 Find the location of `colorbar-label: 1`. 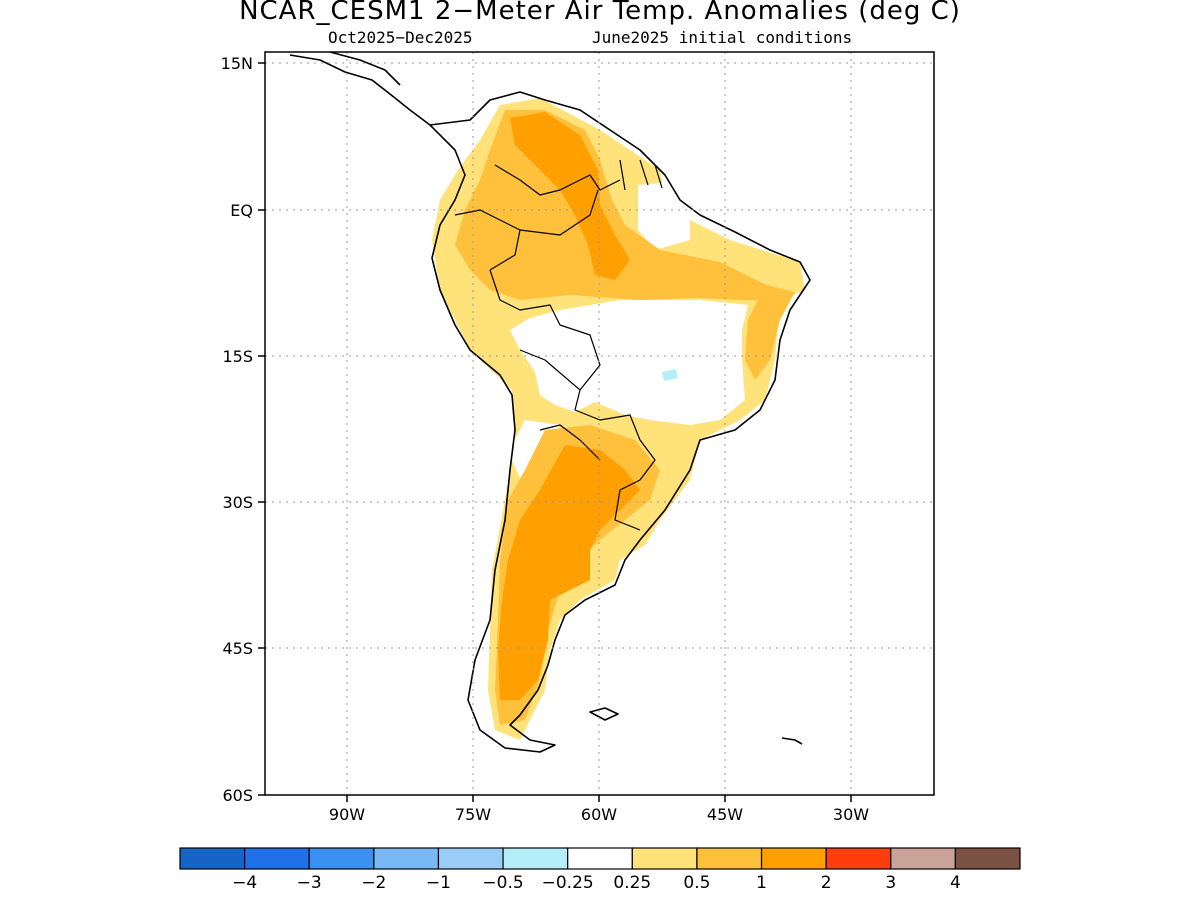

colorbar-label: 1 is located at coordinates (761, 883).